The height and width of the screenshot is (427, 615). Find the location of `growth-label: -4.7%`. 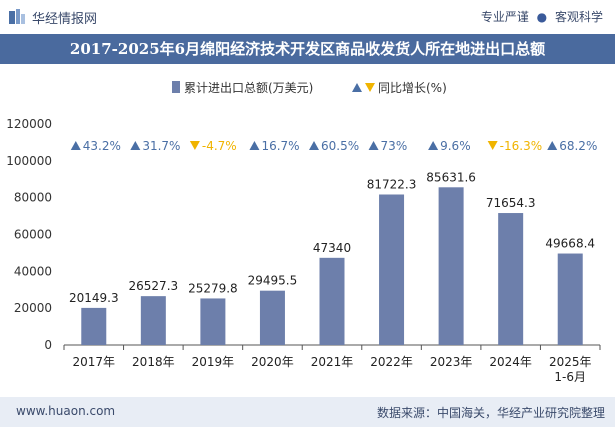

growth-label: -4.7% is located at coordinates (219, 146).